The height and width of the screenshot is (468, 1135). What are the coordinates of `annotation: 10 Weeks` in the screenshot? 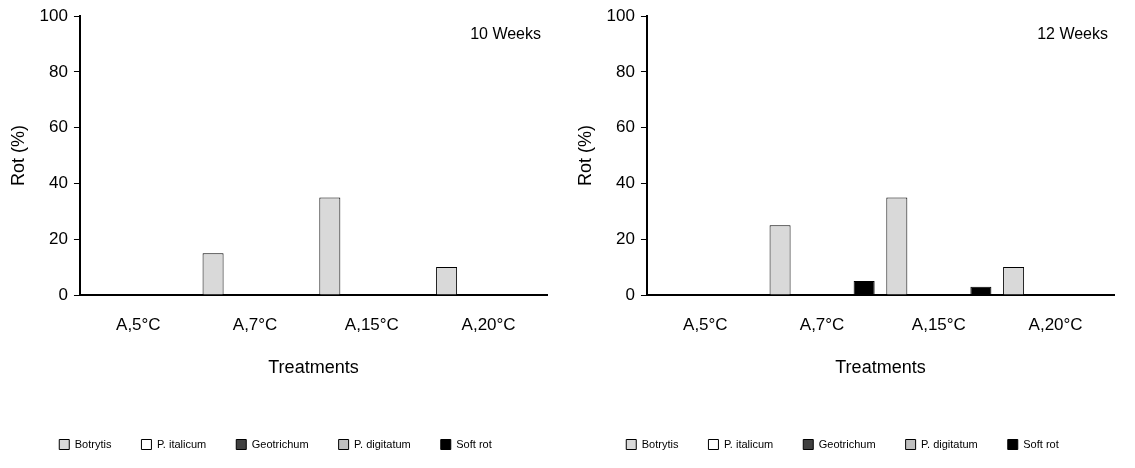 It's located at (505, 33).